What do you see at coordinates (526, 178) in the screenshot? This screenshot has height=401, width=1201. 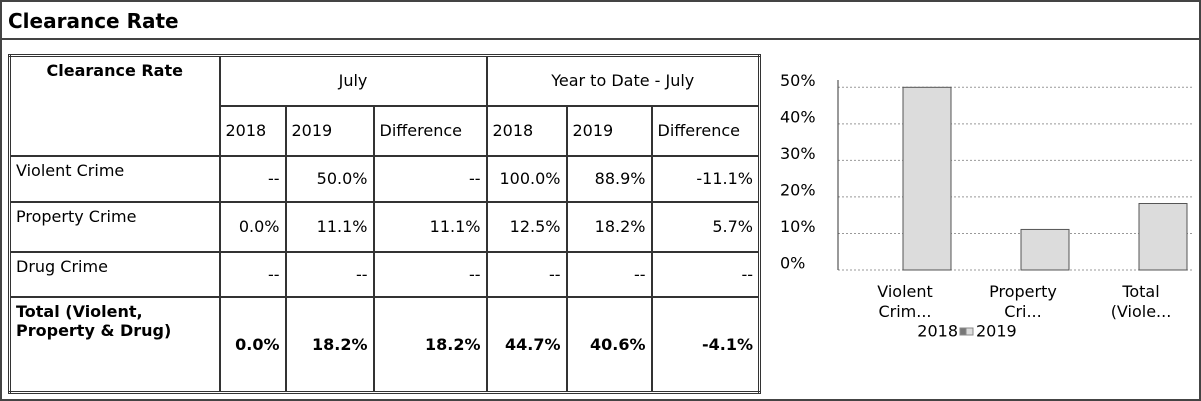 I see `value-cell: 100.0%` at bounding box center [526, 178].